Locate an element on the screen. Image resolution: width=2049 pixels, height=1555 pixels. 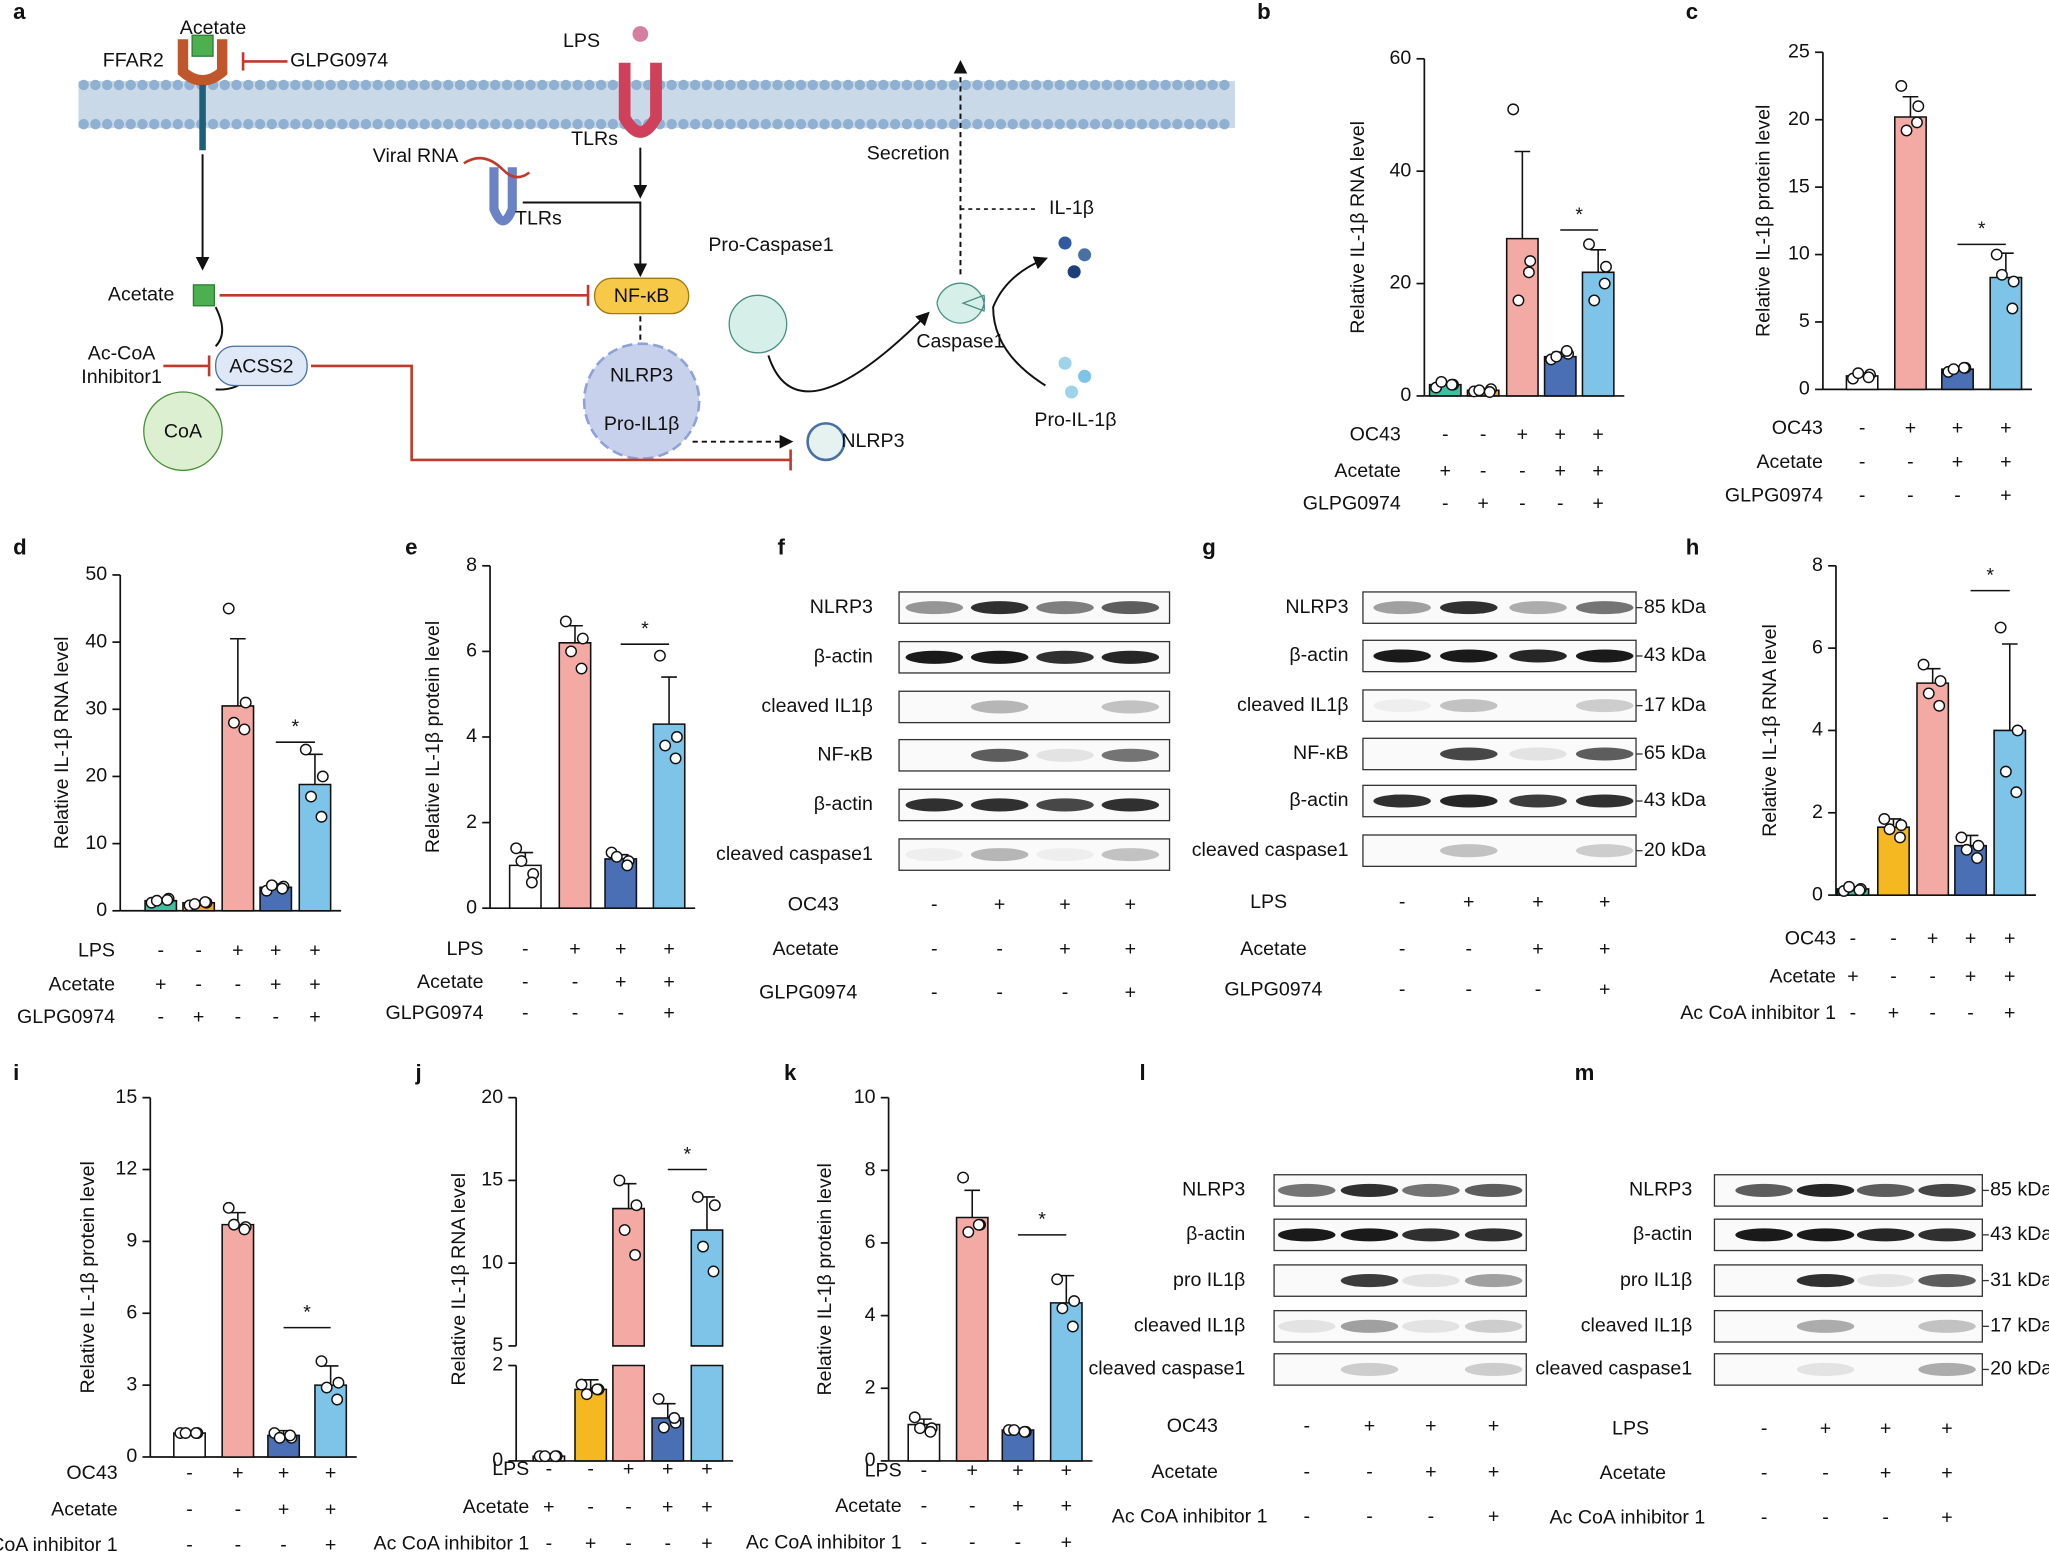
y-tick-label: 40 is located at coordinates (96, 641).